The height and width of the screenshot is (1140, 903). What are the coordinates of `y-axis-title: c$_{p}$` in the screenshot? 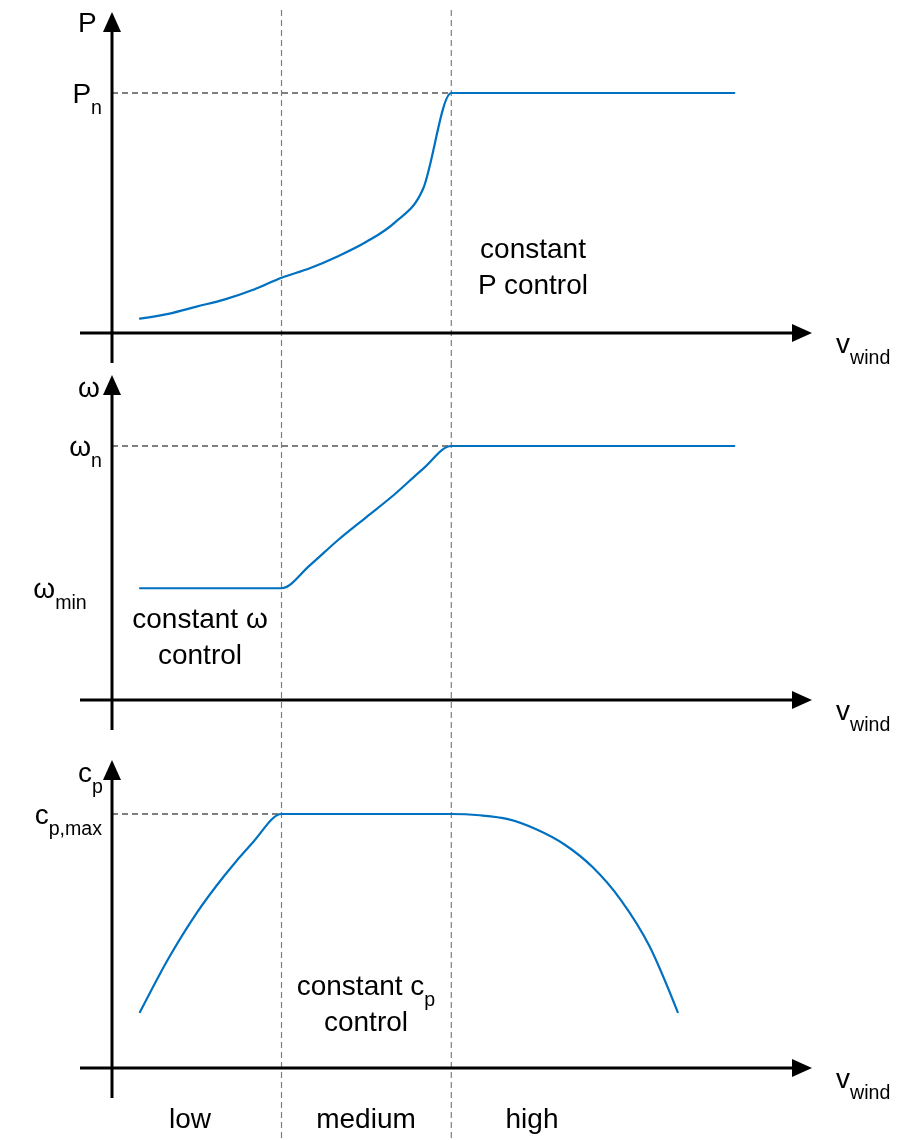 It's located at (90, 777).